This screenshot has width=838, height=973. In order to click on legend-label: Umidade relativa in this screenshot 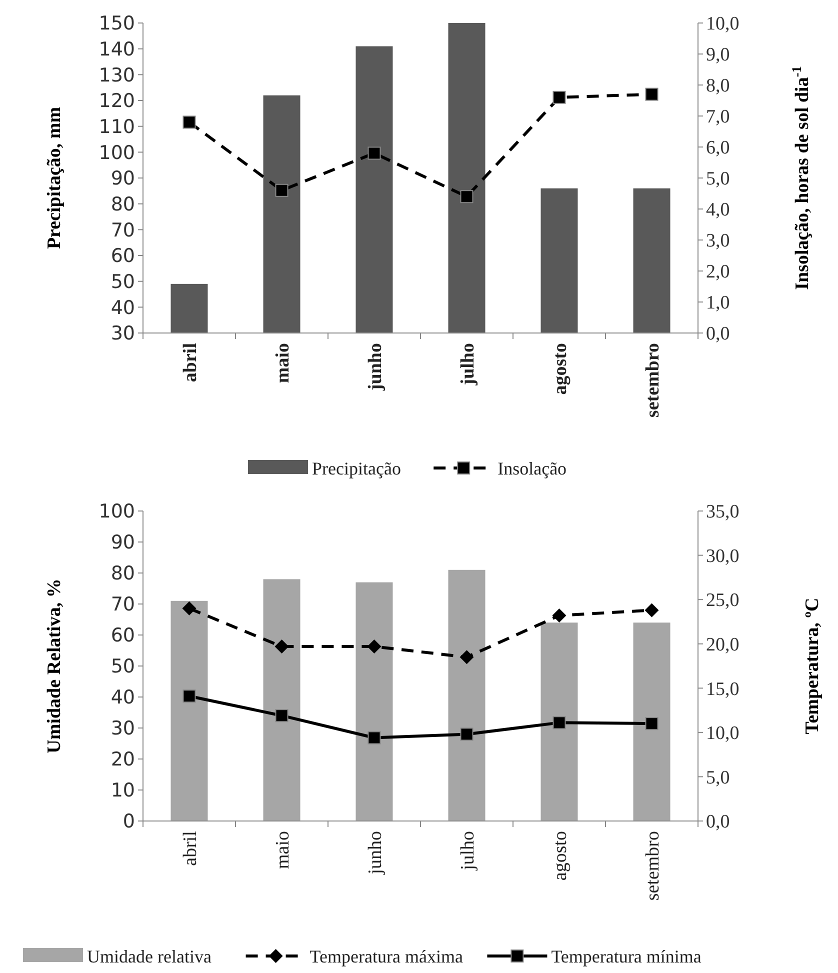, I will do `click(149, 956)`.